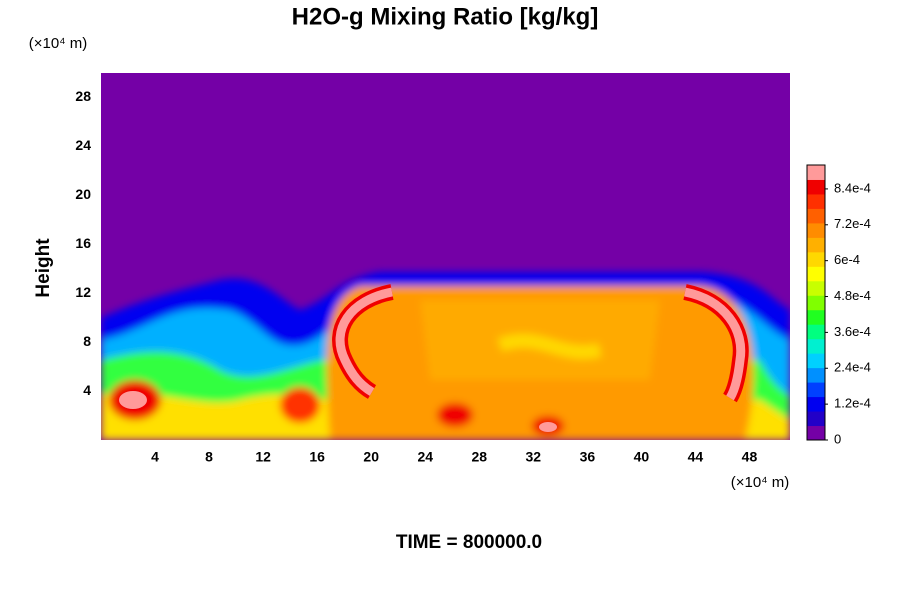 The image size is (900, 600). What do you see at coordinates (83, 292) in the screenshot?
I see `y-tick-label: 12` at bounding box center [83, 292].